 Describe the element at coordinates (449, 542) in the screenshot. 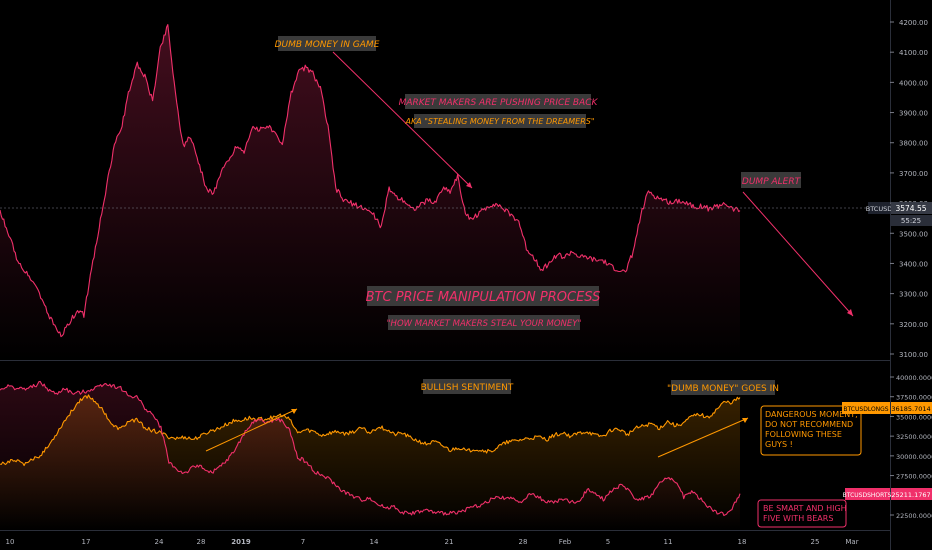

I see `time-tick-label: 21` at that location.